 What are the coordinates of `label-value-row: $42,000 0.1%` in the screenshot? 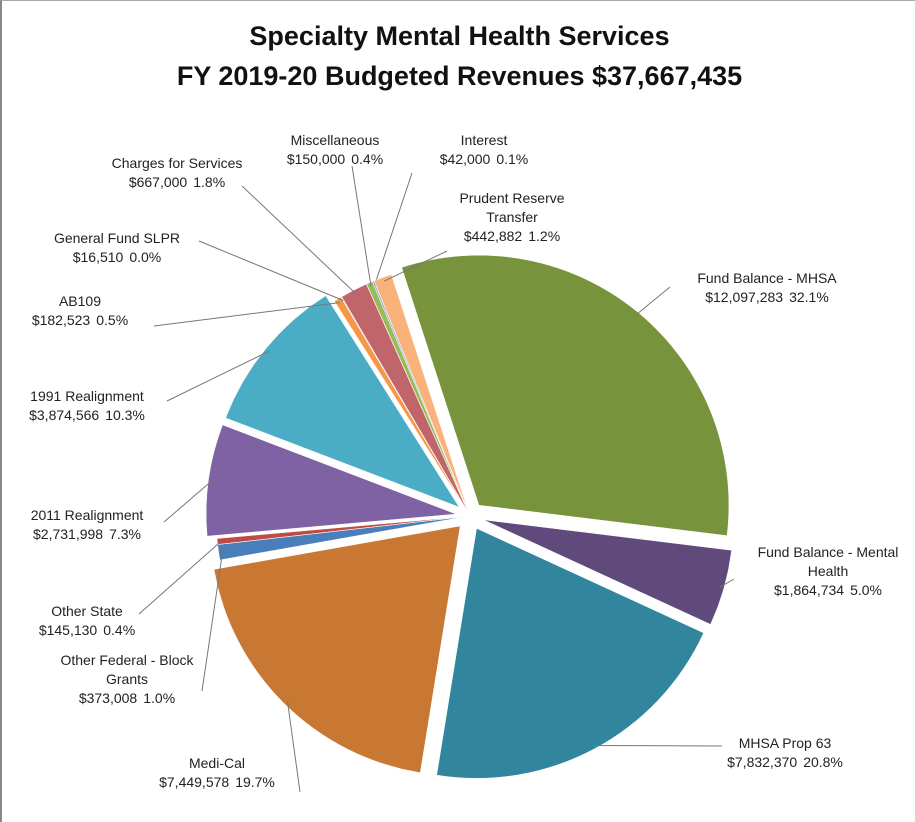 It's located at (484, 159).